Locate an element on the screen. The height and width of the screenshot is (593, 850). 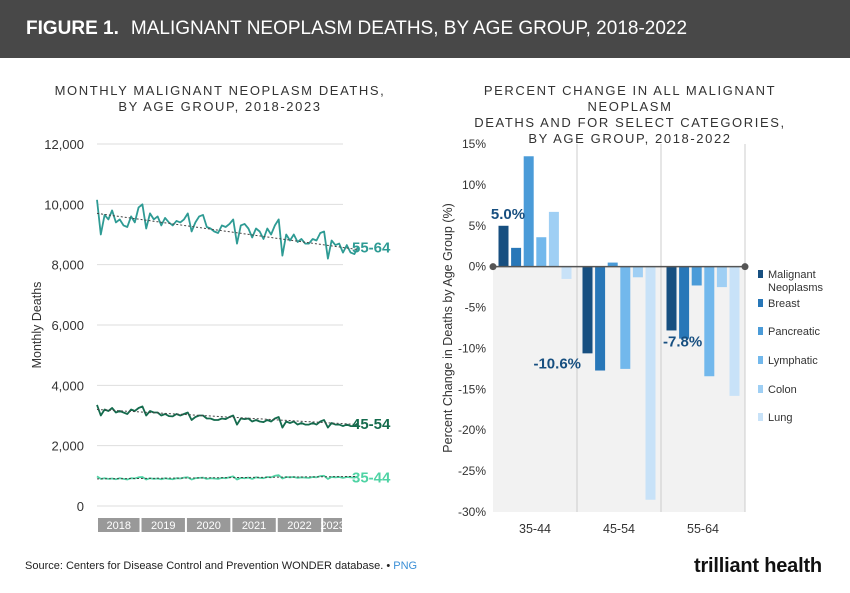
legend-label: Malignant is located at coordinates (792, 275).